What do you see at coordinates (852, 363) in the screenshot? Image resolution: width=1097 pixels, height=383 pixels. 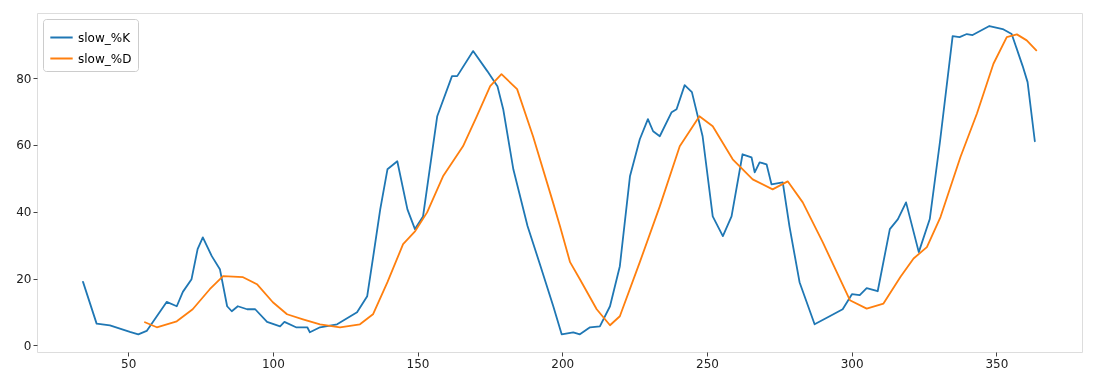 I see `x-tick-label: 300` at bounding box center [852, 363].